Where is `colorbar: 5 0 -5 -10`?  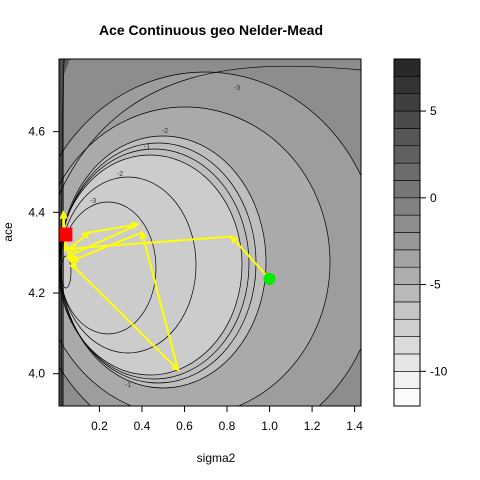 colorbar: 5 0 -5 -10 is located at coordinates (420, 232).